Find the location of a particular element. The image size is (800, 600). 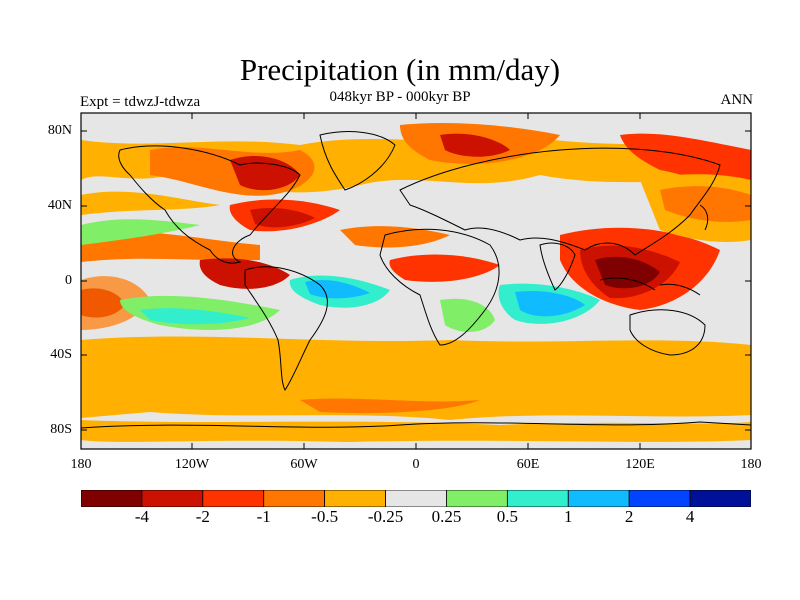

coastline-south-america is located at coordinates (286, 328).